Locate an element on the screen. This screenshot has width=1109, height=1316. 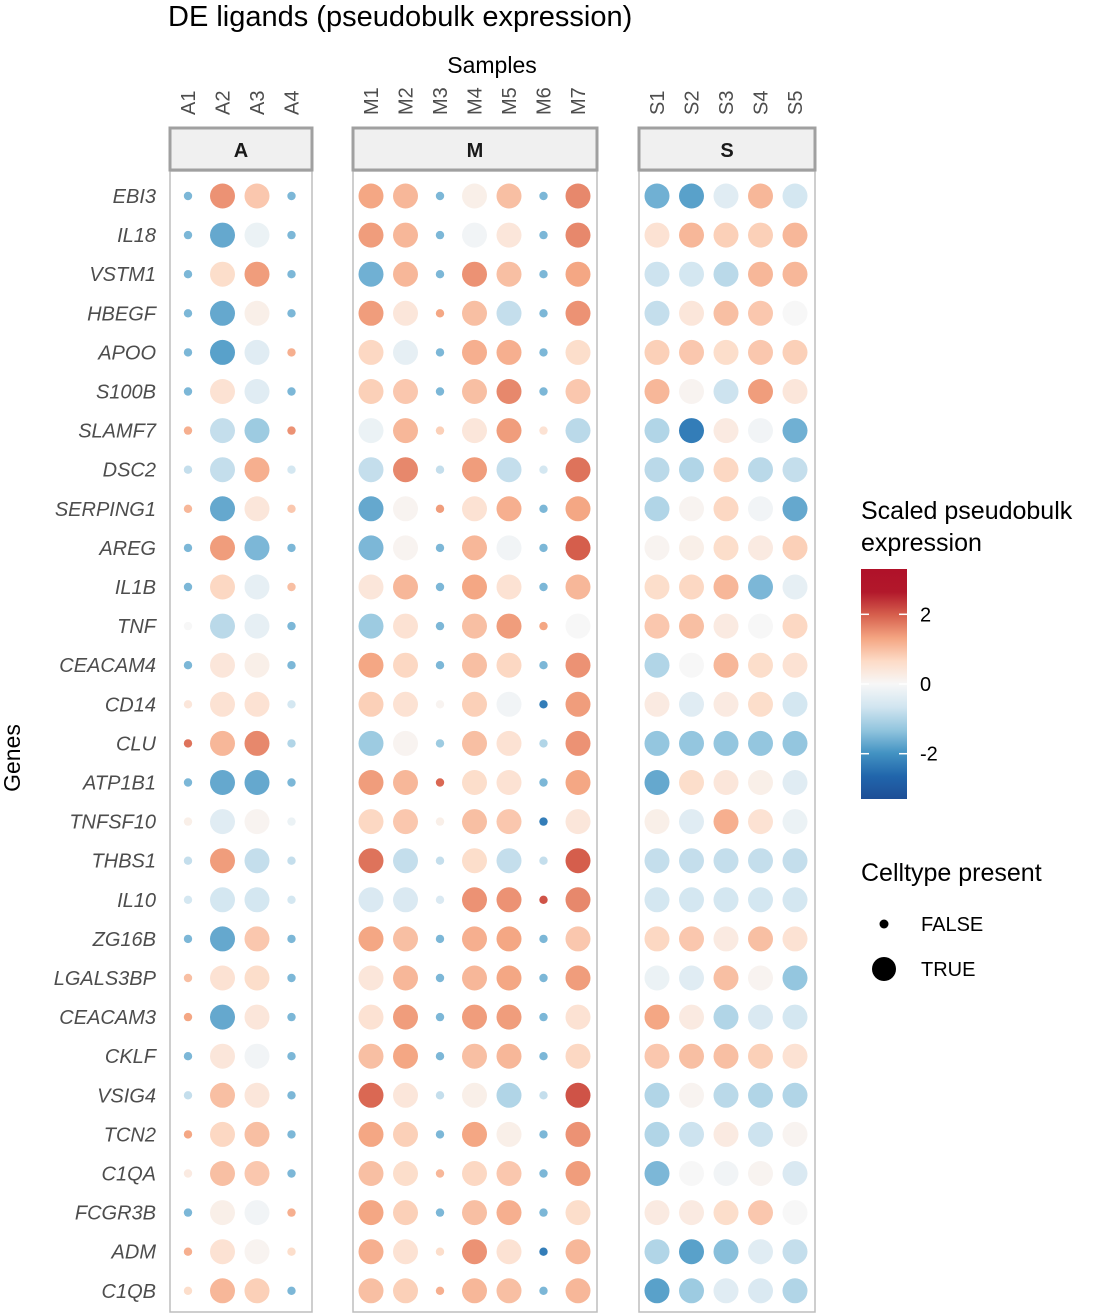
dot-IL18-M7 is located at coordinates (578, 235).